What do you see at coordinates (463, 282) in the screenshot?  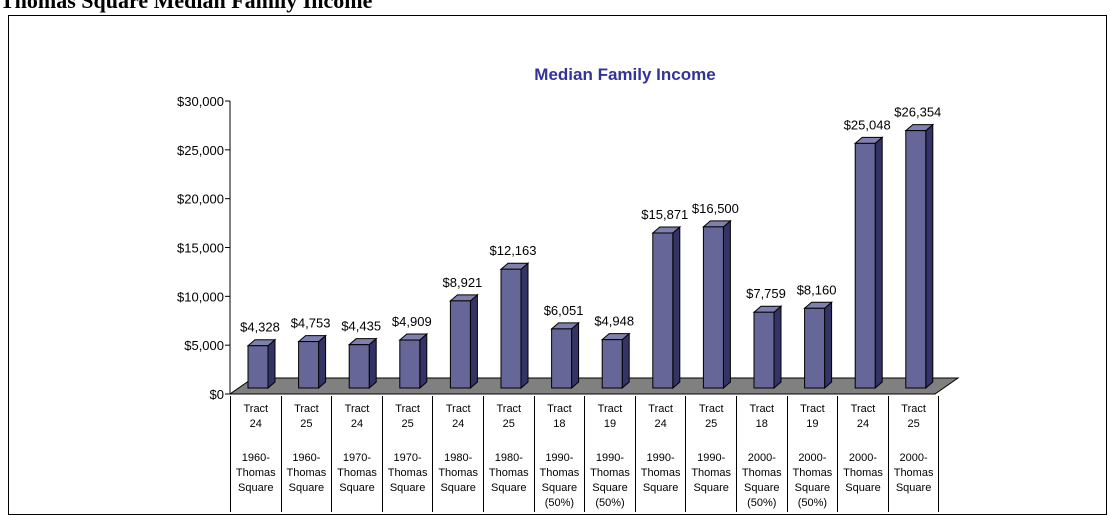 I see `value-label: $8,921` at bounding box center [463, 282].